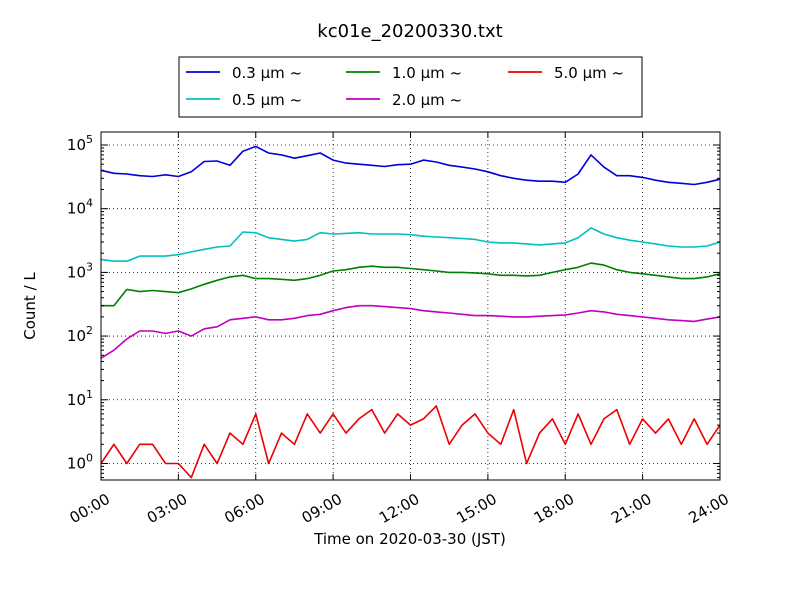 The height and width of the screenshot is (600, 800). What do you see at coordinates (80, 334) in the screenshot?
I see `y-tick-label: 10²` at bounding box center [80, 334].